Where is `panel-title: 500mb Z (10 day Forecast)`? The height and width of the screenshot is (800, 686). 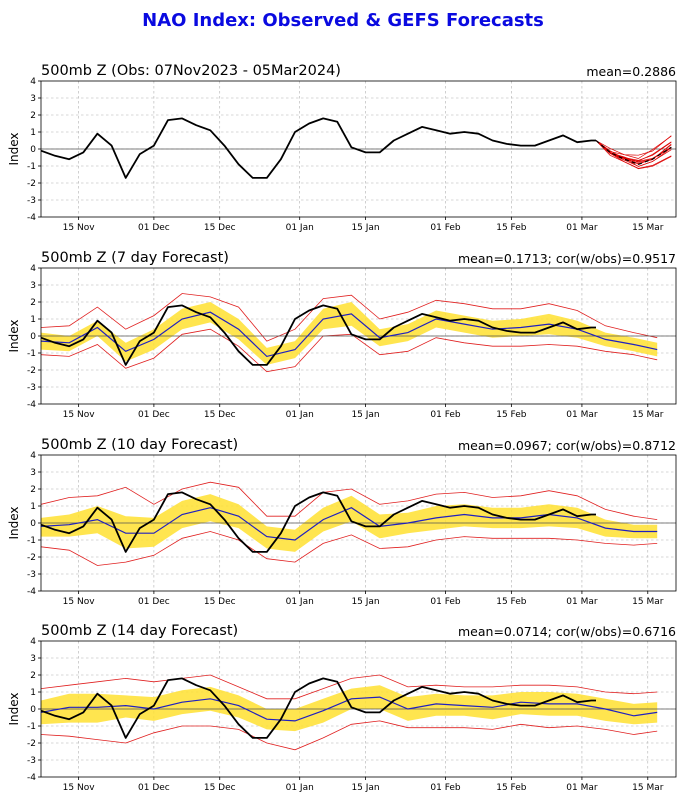 panel-title: 500mb Z (10 day Forecast) is located at coordinates (139, 445).